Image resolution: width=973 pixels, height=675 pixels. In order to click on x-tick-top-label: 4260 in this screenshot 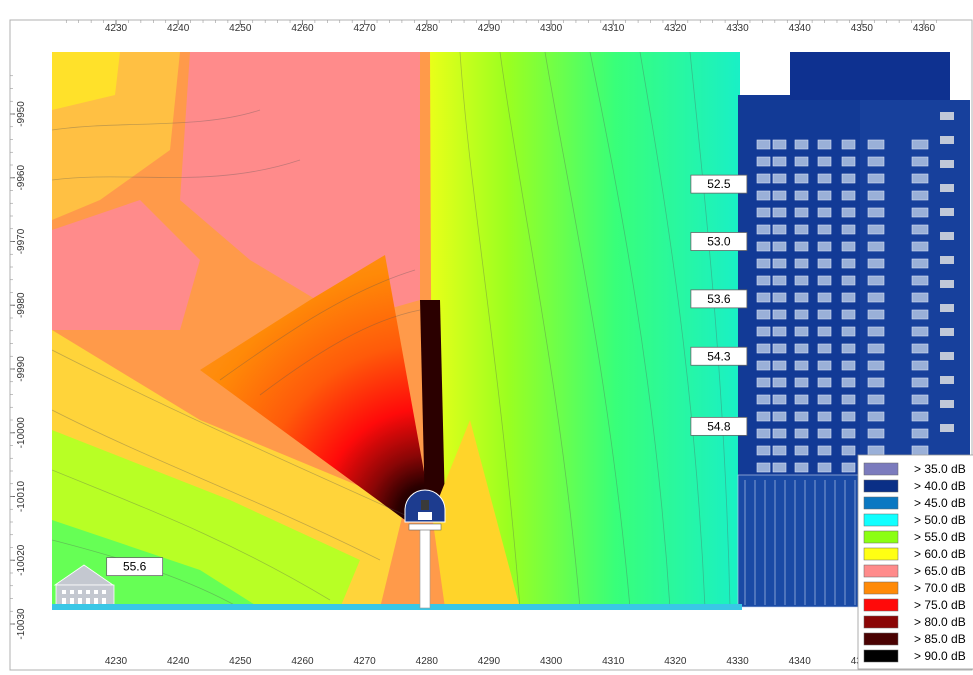, I will do `click(302, 28)`.